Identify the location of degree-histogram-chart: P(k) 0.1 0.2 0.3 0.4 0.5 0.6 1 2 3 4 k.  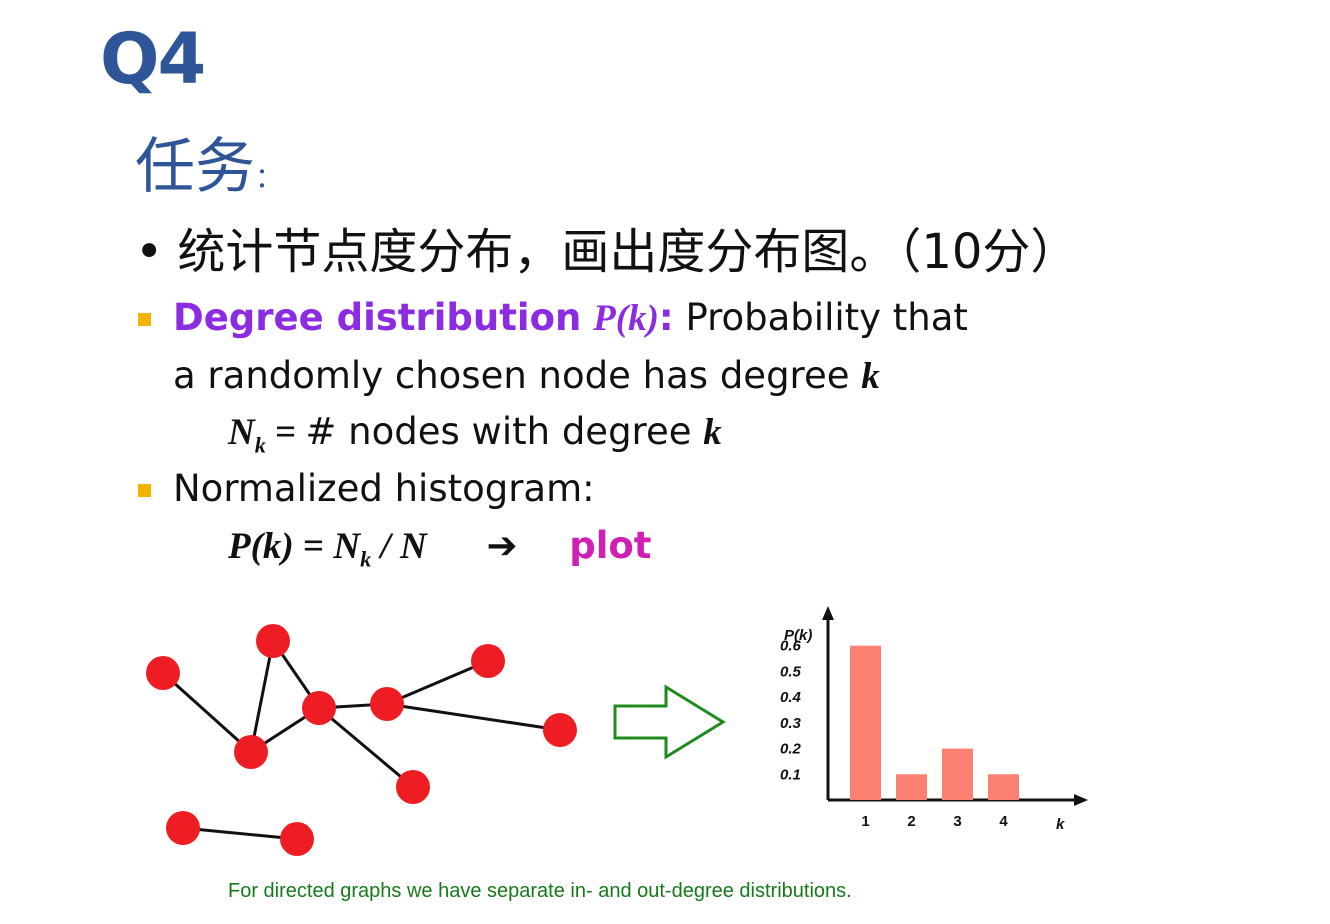
(934, 719).